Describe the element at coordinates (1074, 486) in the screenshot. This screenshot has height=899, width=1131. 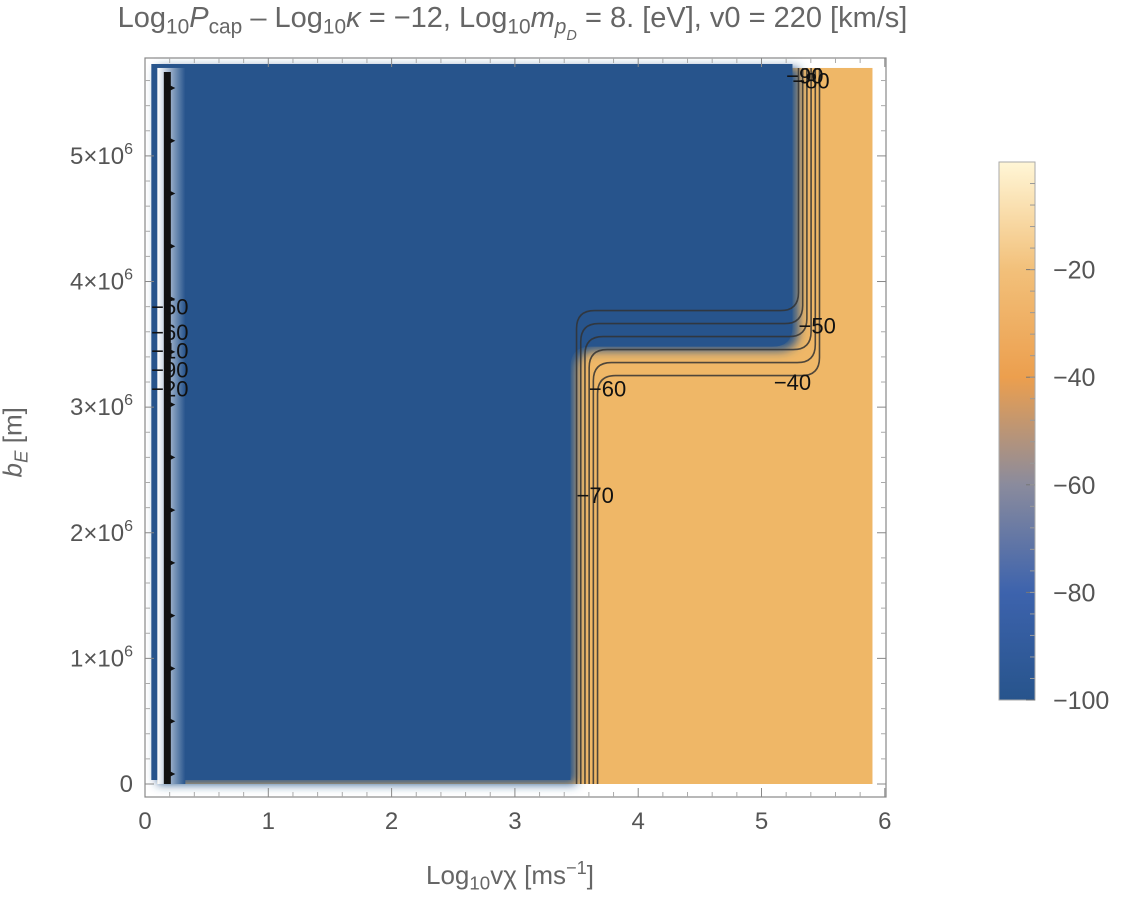
I see `colorbar-tick-label: −60` at that location.